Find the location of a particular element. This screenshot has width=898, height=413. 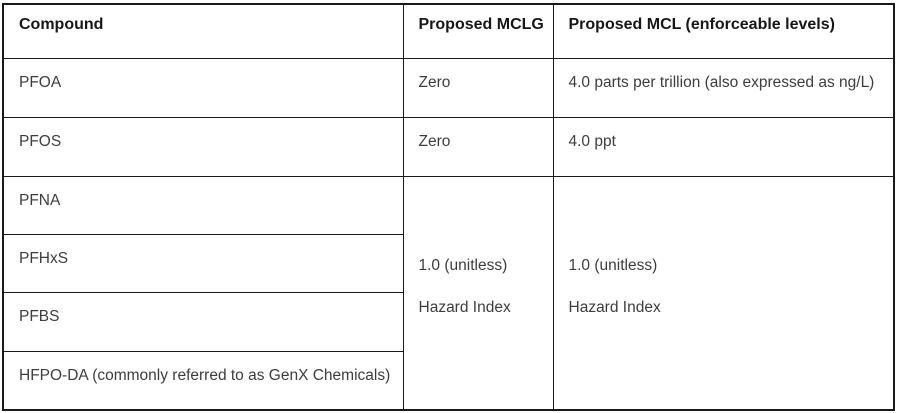

header-cell-proposed-mclg: Proposed MCLG is located at coordinates (478, 31).